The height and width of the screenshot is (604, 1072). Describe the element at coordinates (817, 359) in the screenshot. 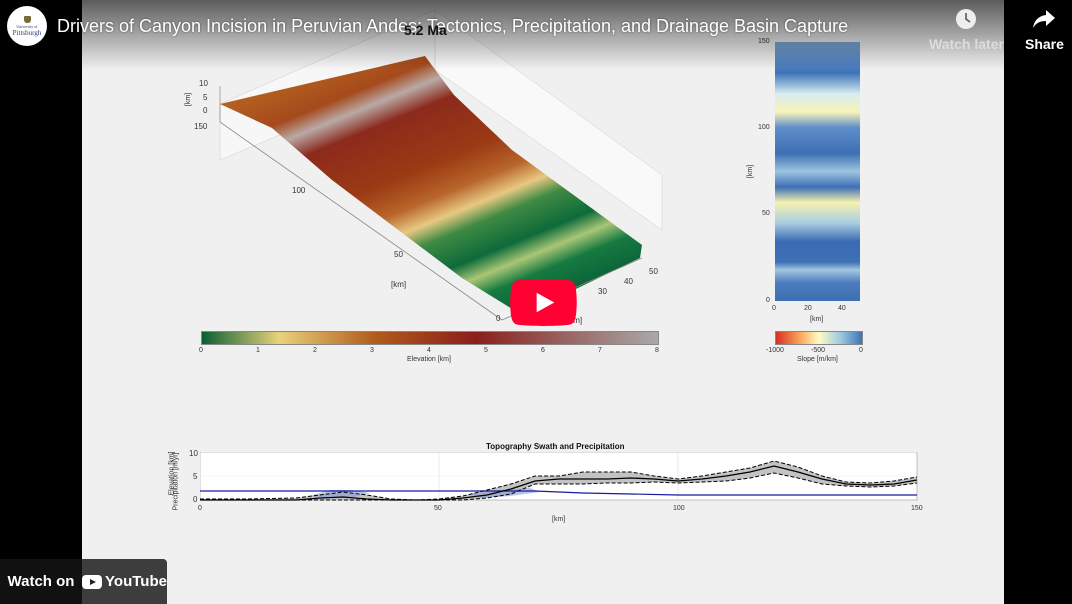

I see `slope-colorbar-label: Slope [m/km]` at that location.